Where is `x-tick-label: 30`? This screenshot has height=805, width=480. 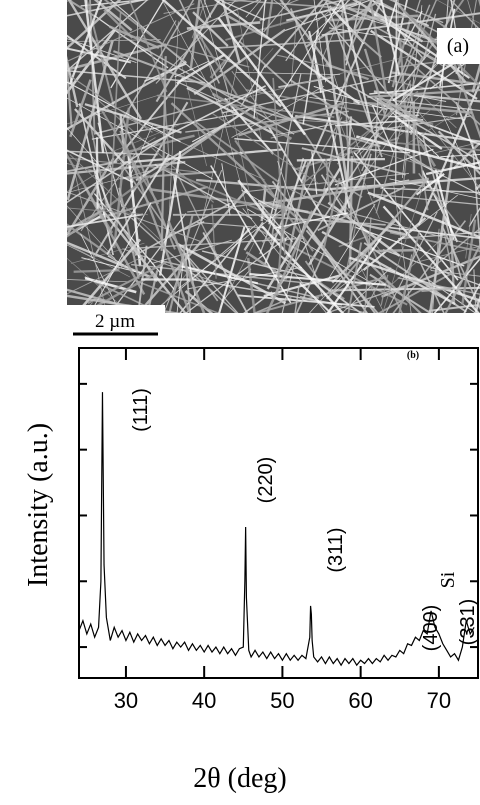 x-tick-label: 30 is located at coordinates (126, 700).